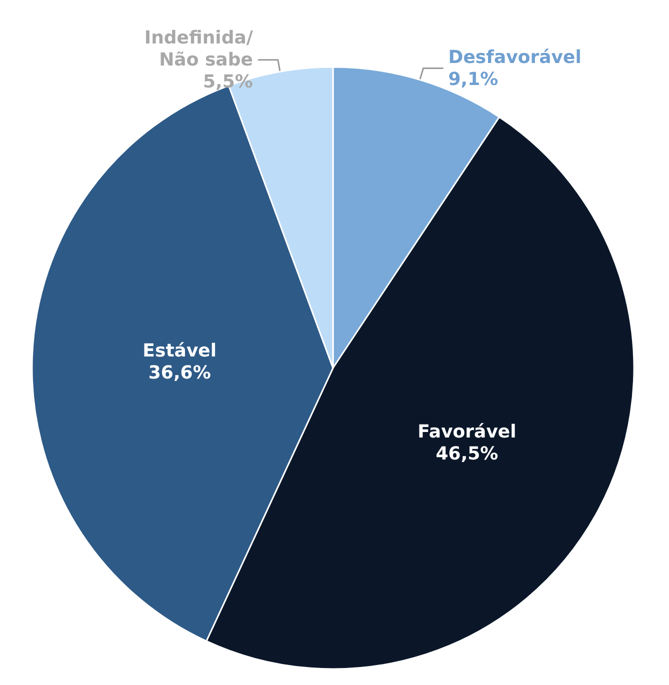 Image resolution: width=669 pixels, height=685 pixels. Describe the element at coordinates (467, 431) in the screenshot. I see `slice-label: Favorável` at that location.